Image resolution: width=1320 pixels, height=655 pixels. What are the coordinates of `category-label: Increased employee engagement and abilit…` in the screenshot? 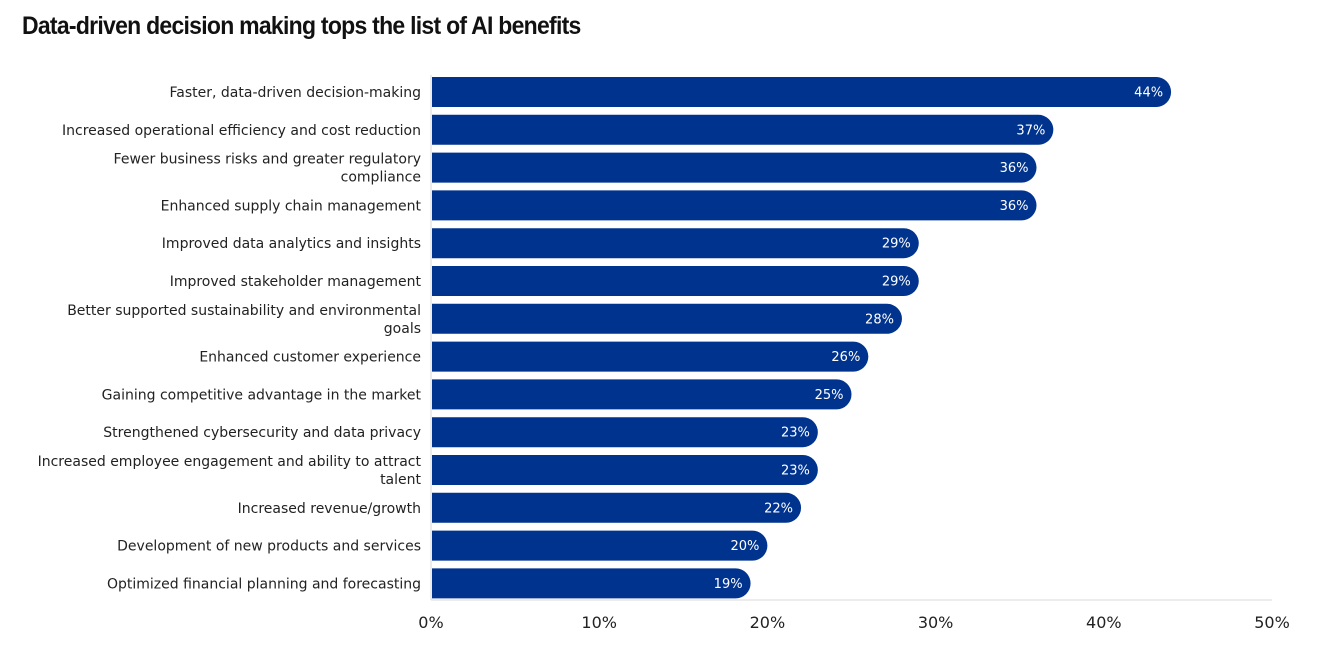 It's located at (230, 462).